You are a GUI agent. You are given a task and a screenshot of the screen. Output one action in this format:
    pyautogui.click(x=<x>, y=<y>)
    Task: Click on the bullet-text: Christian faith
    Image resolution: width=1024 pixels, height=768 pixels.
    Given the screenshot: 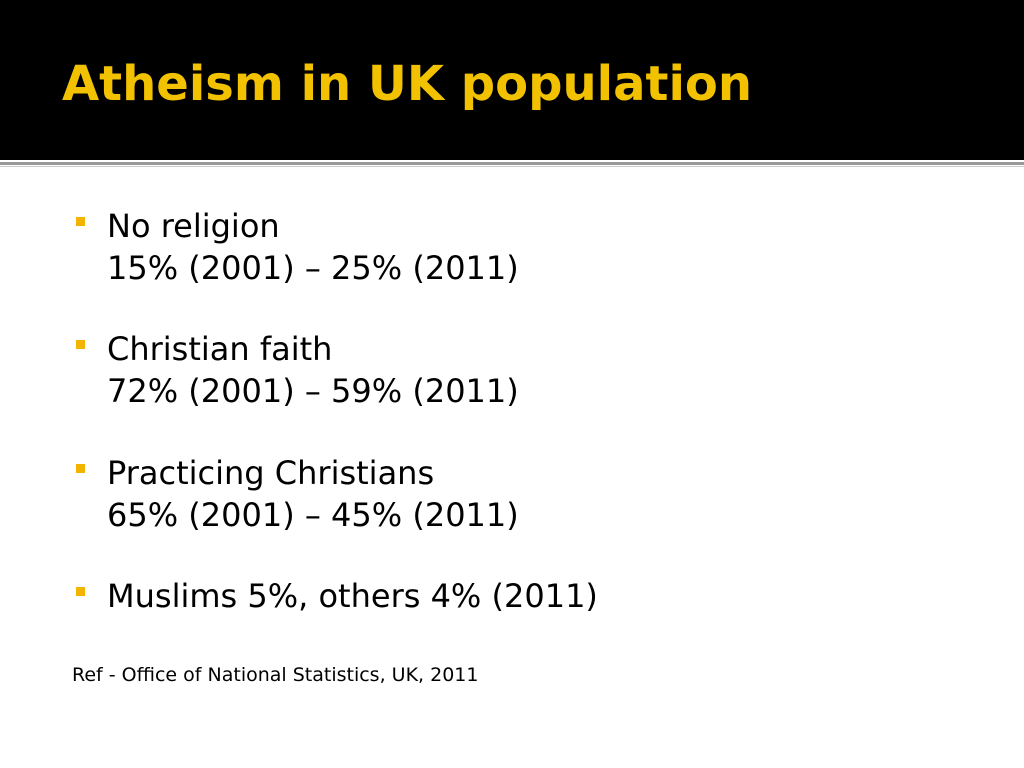 What is the action you would take?
    pyautogui.click(x=220, y=349)
    